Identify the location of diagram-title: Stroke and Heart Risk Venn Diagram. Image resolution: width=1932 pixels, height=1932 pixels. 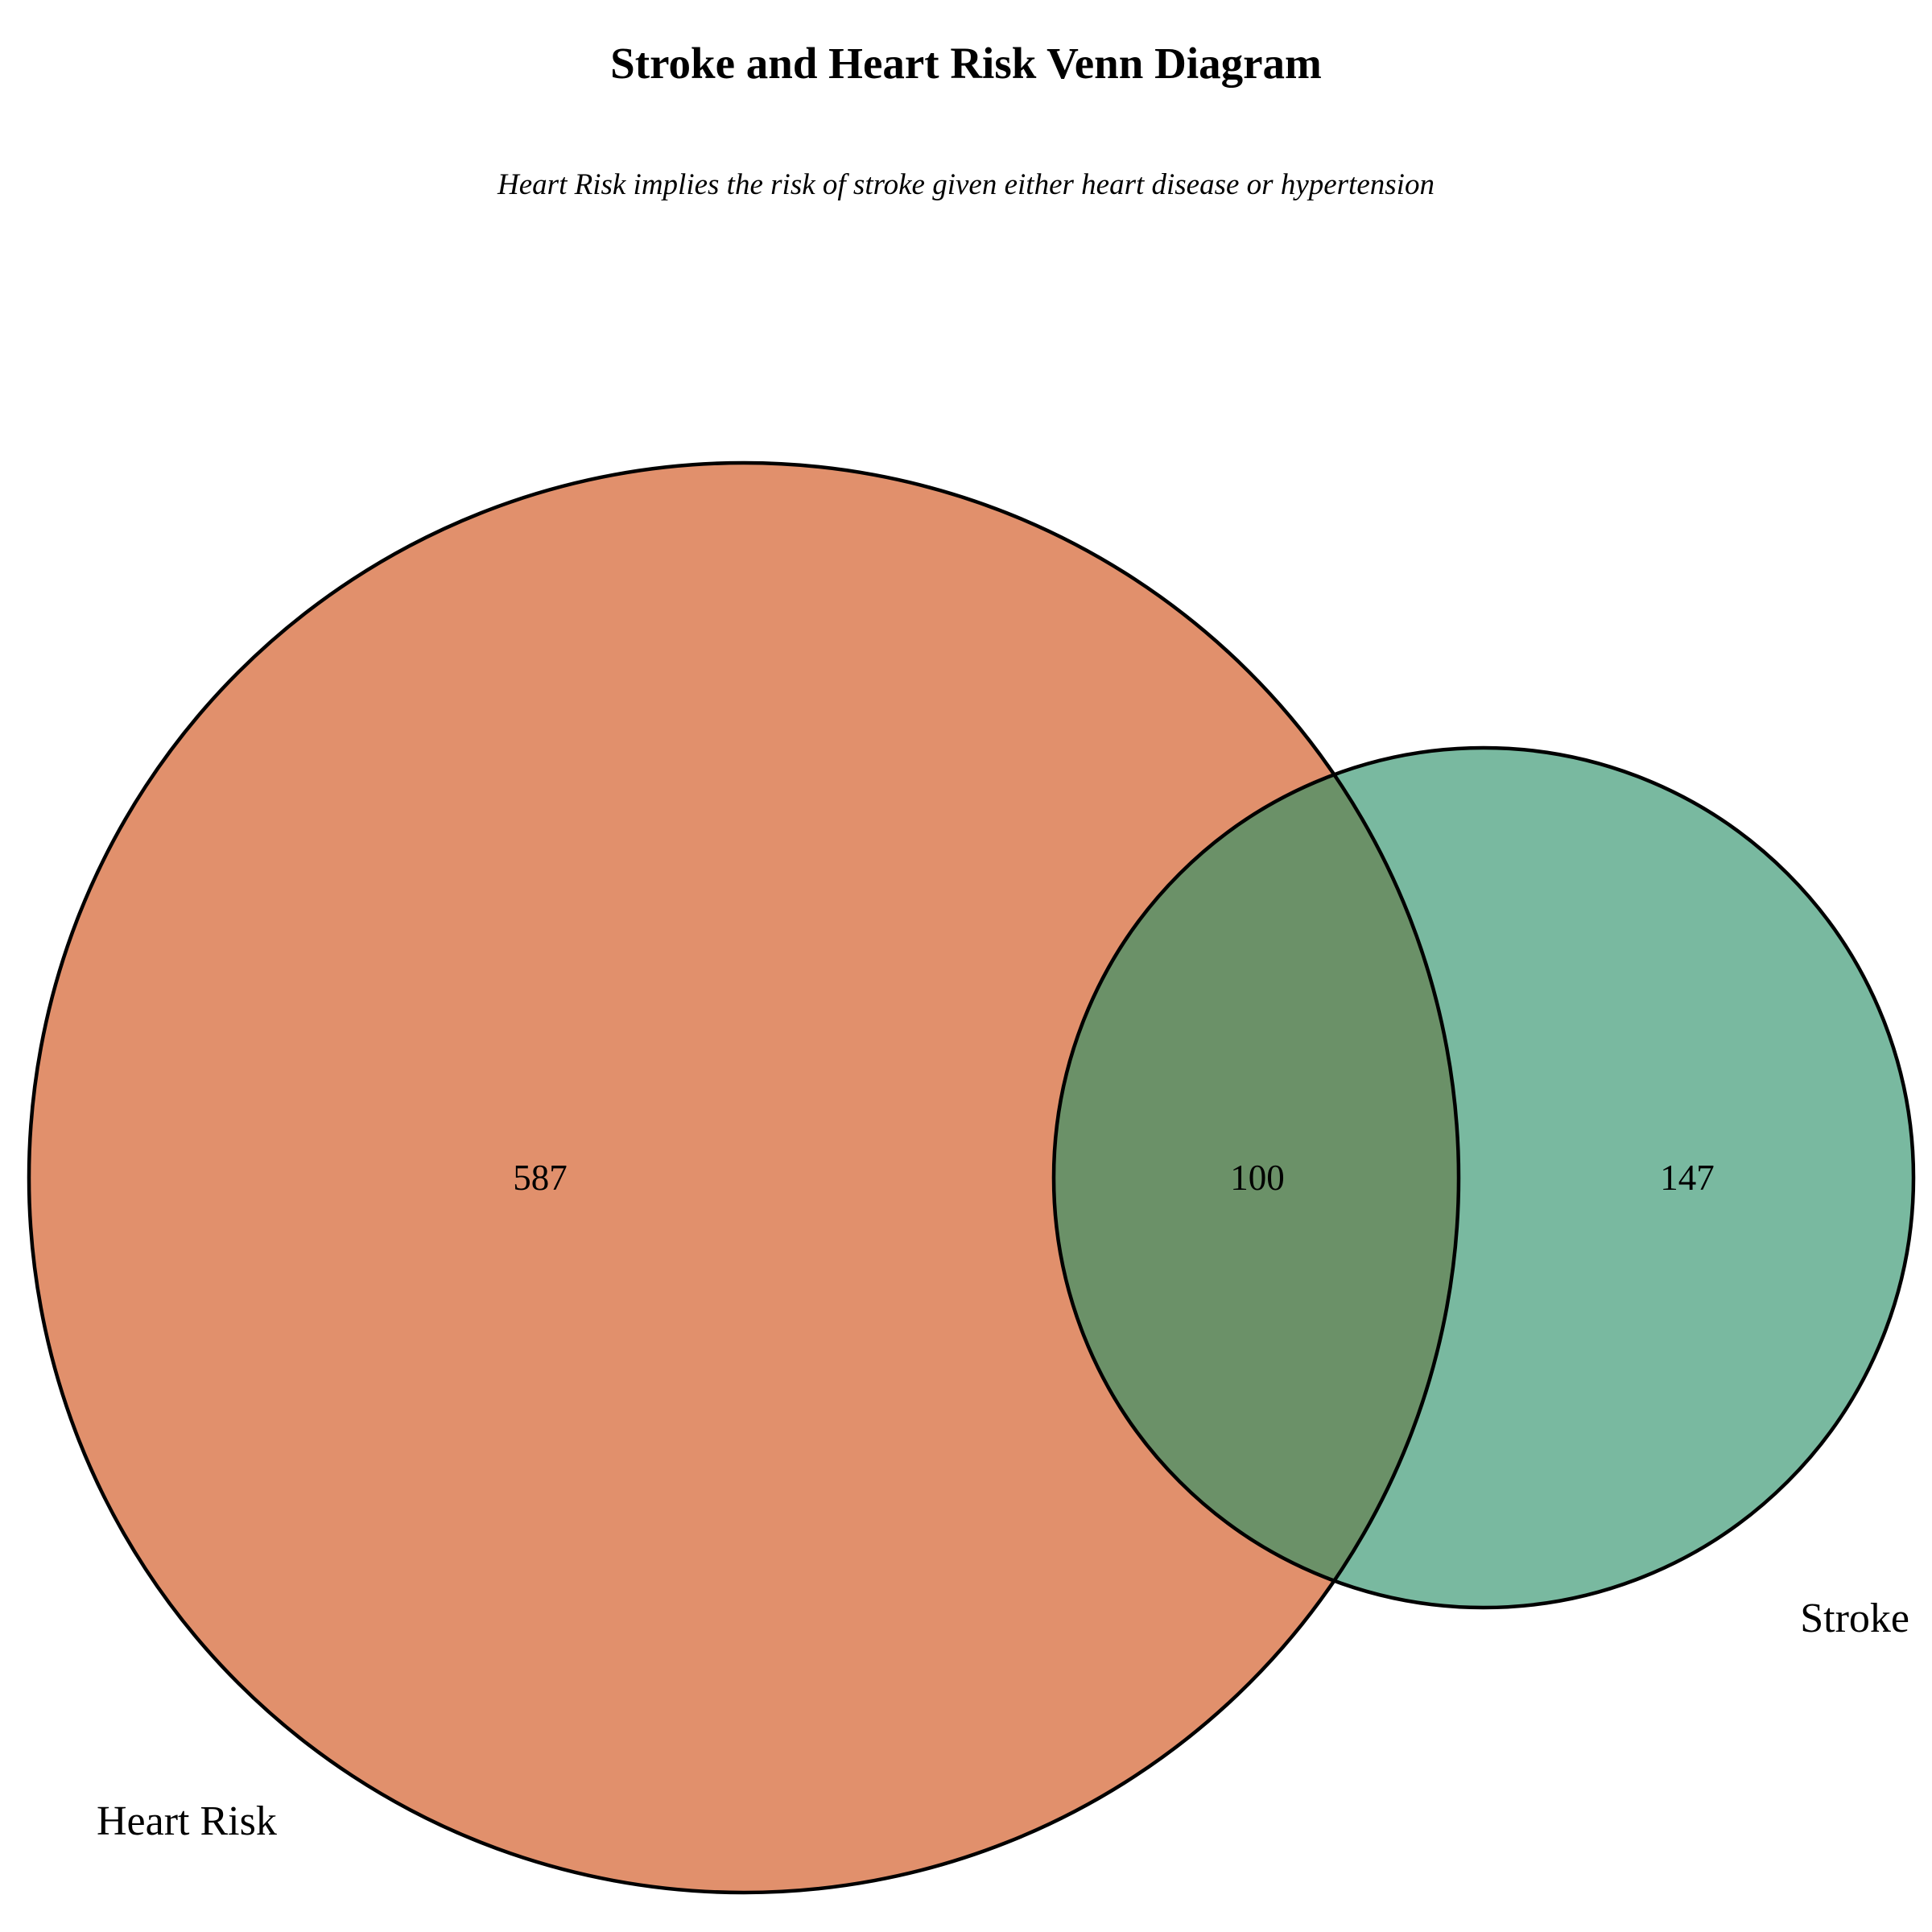
(966, 63).